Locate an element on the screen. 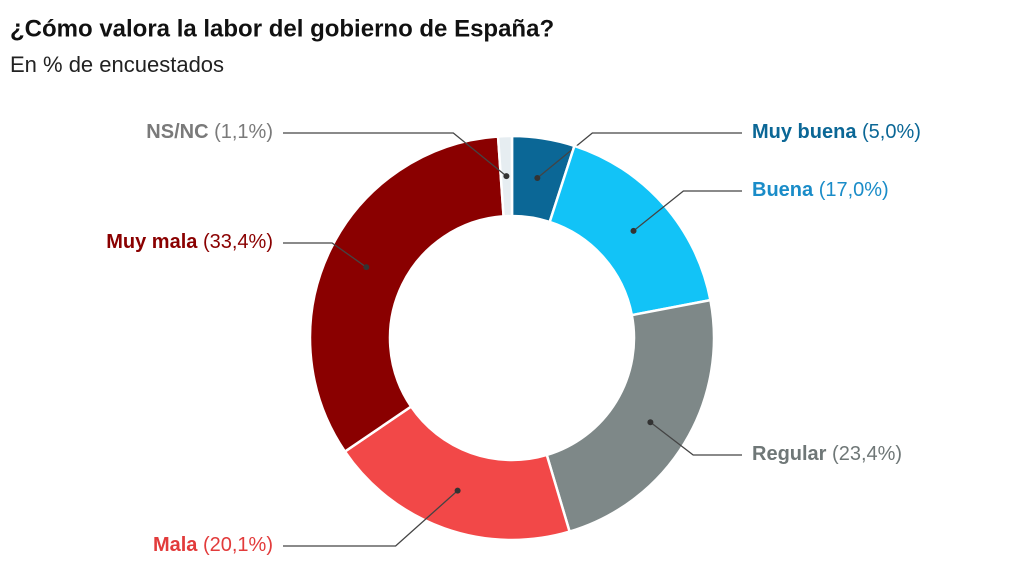  category-label: Muy buena is located at coordinates (804, 132).